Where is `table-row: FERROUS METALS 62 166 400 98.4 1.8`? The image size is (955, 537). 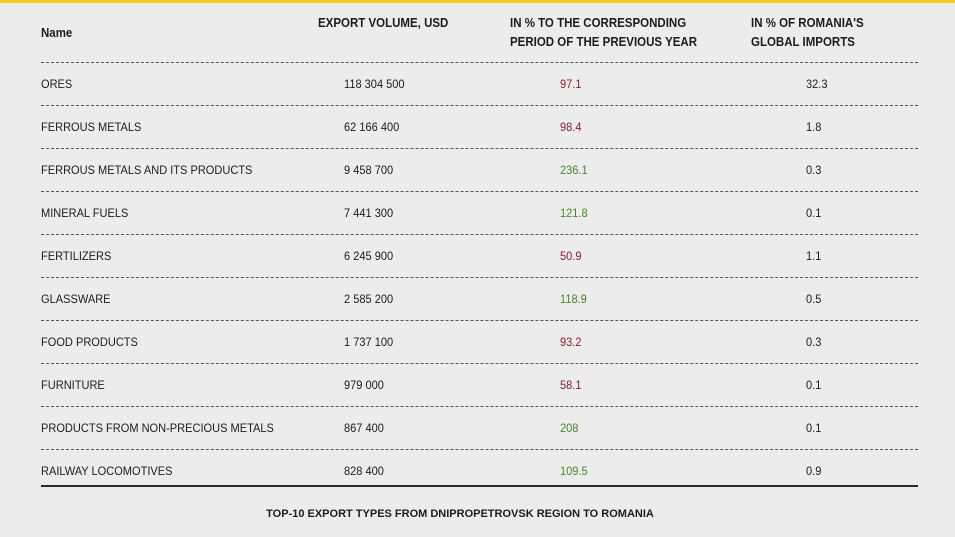
table-row: FERROUS METALS 62 166 400 98.4 1.8 is located at coordinates (479, 127).